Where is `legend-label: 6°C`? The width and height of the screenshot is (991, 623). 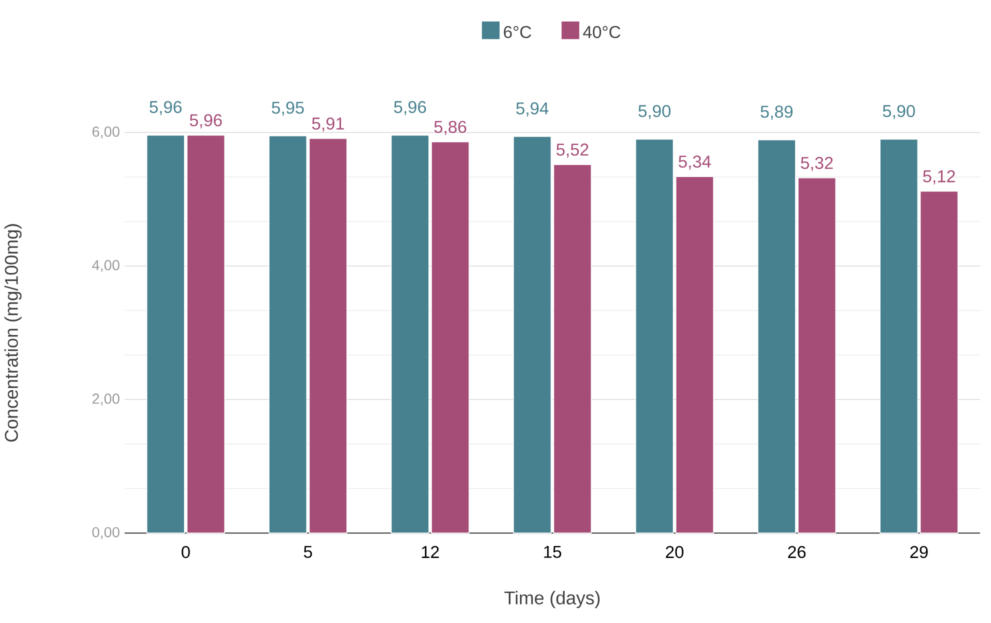 legend-label: 6°C is located at coordinates (518, 32).